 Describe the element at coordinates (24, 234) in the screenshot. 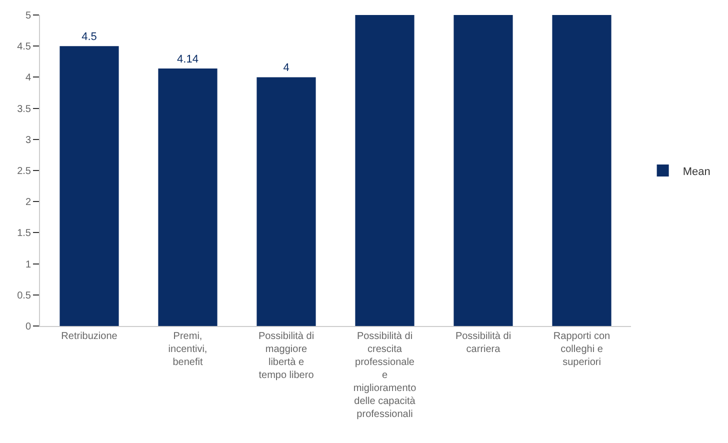

I see `y-tick-label: 1.5` at that location.